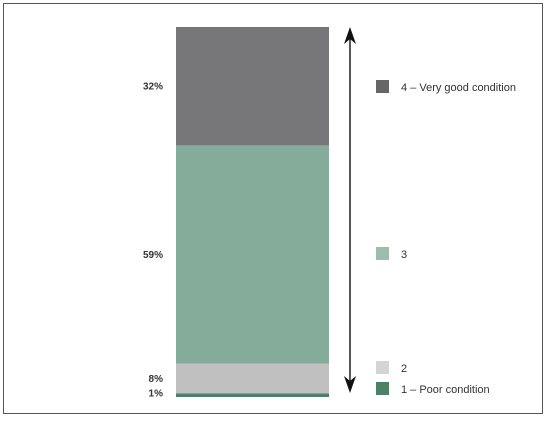 This screenshot has width=547, height=421. Describe the element at coordinates (153, 87) in the screenshot. I see `value-label-4: 32%` at that location.